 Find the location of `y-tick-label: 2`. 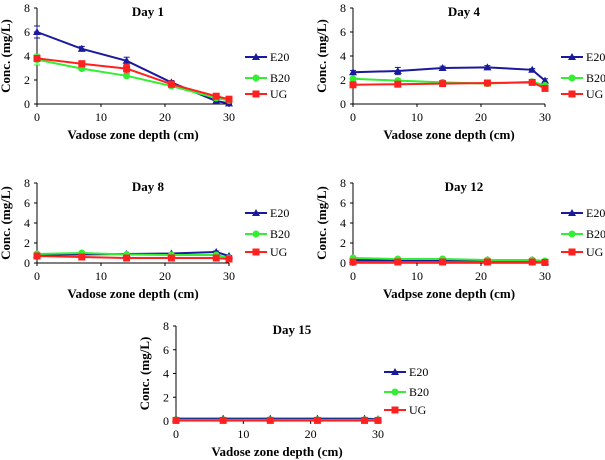

y-tick-label: 2 is located at coordinates (27, 243).